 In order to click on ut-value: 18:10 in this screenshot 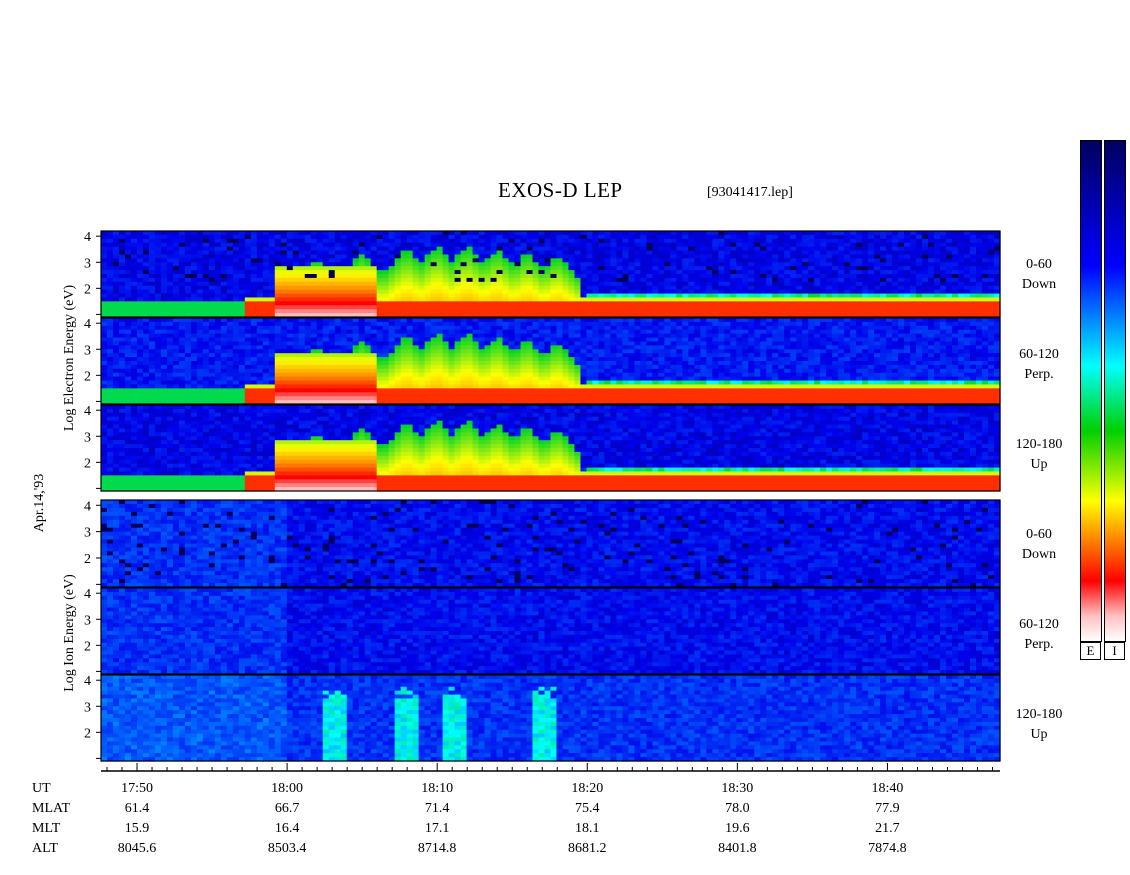, I will do `click(437, 788)`.